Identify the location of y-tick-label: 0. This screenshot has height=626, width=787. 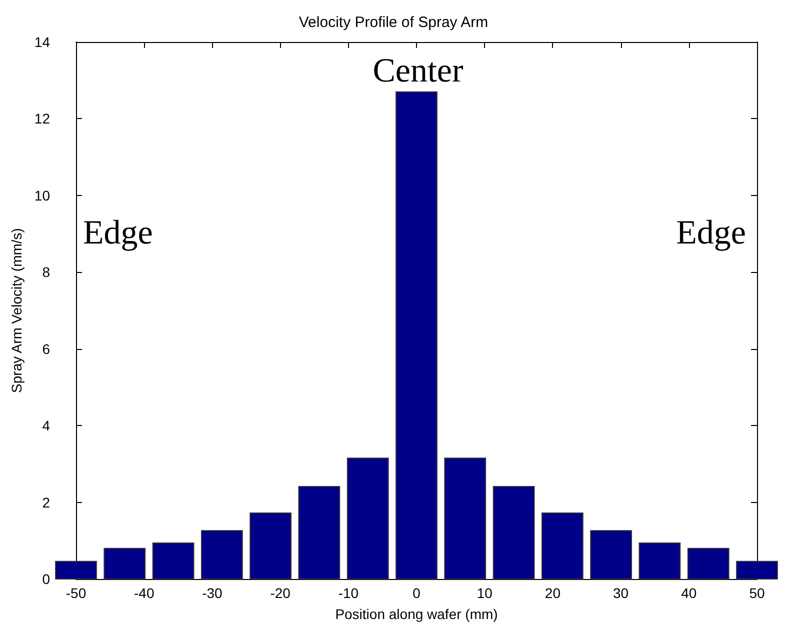
(46, 579).